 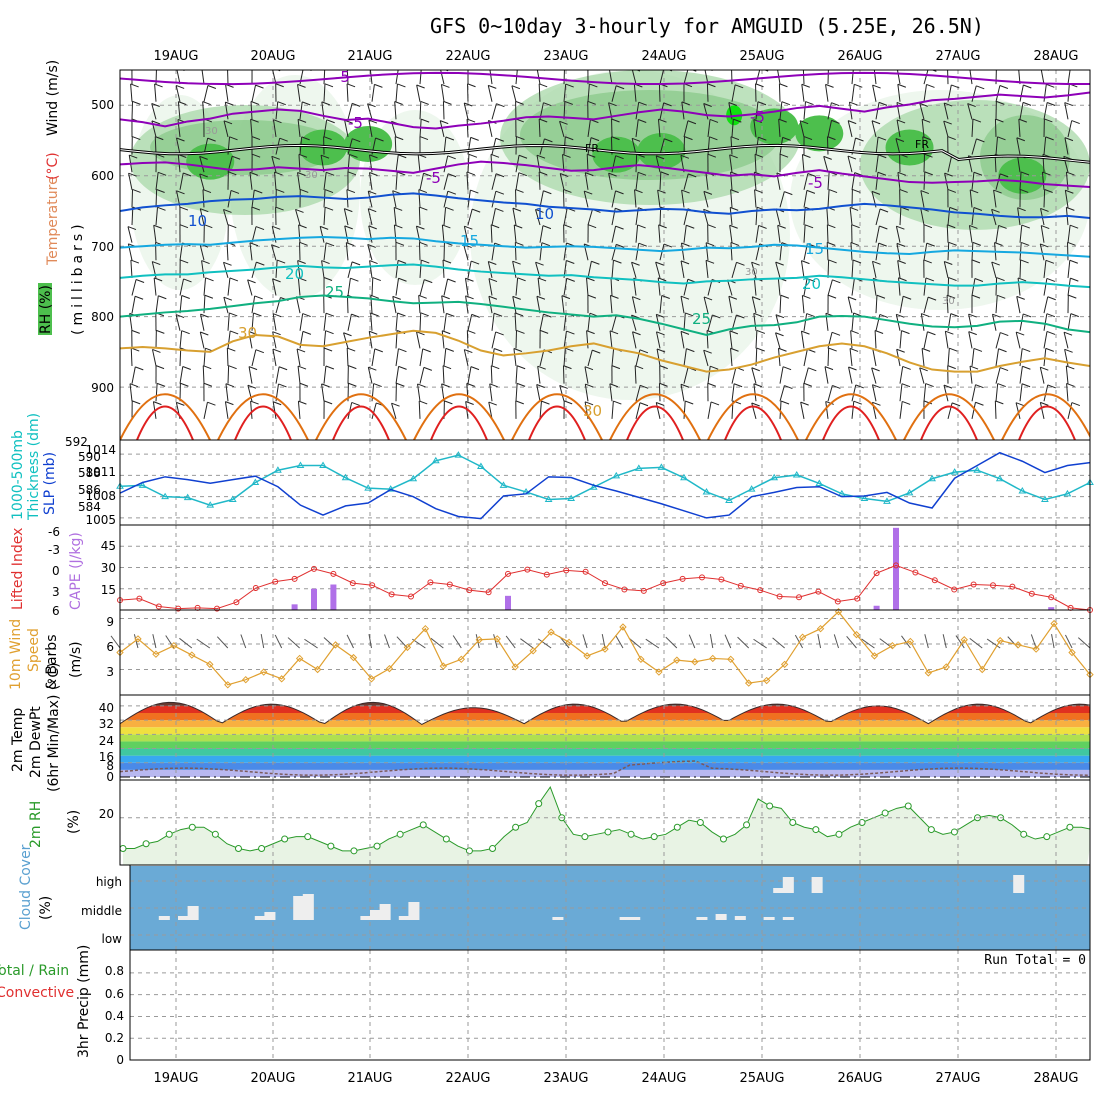 I want to click on temp-band, so click(x=605, y=738).